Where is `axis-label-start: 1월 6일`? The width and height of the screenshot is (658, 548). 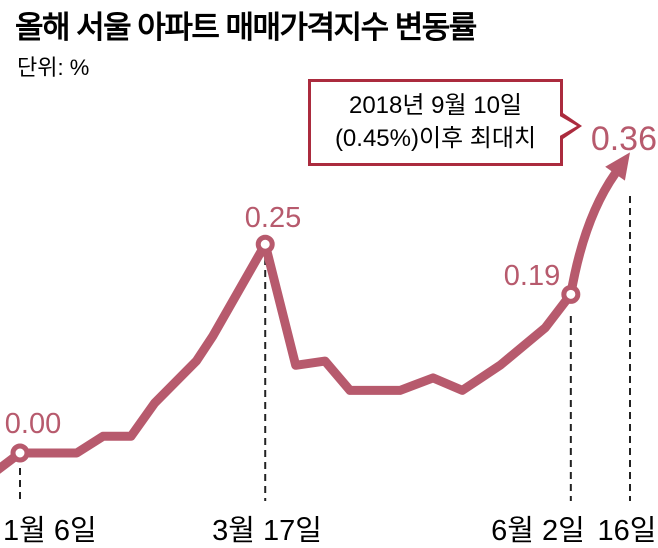
axis-label-start: 1월 6일 is located at coordinates (50, 530).